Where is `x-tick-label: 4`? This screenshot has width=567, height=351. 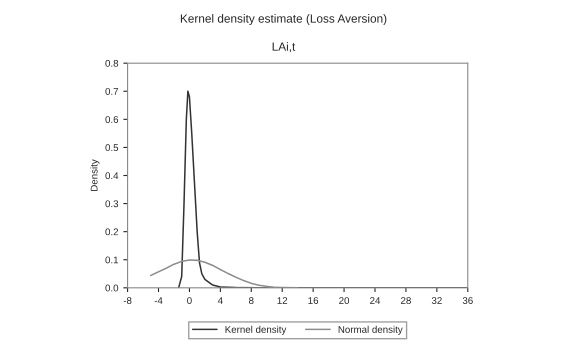
x-tick-label: 4 is located at coordinates (220, 300).